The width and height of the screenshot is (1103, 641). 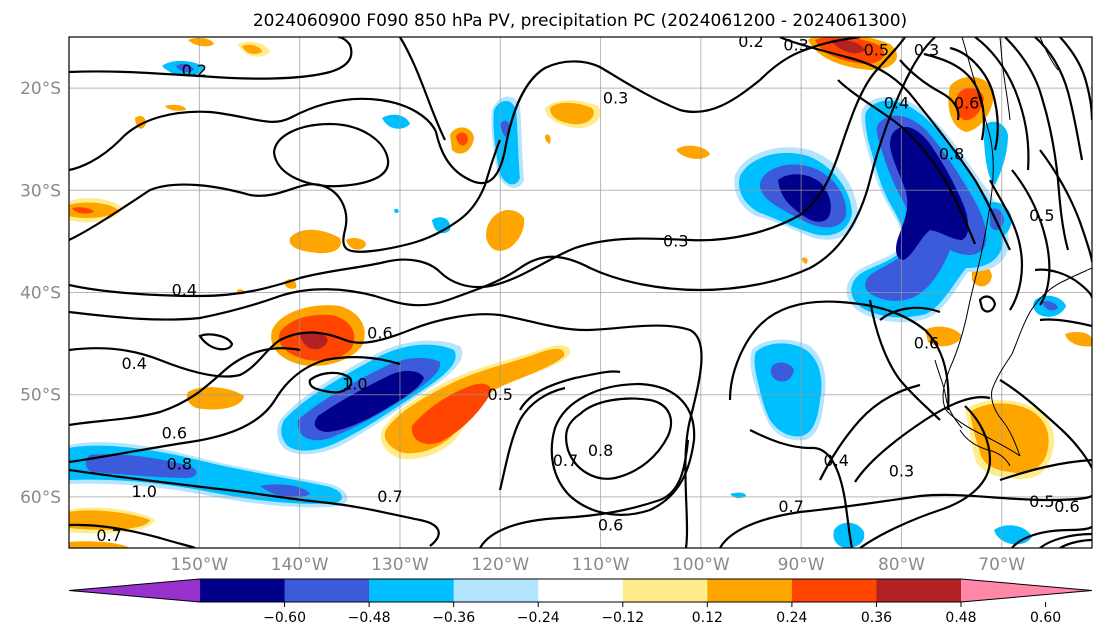 I want to click on lat-tick-label: 30°S, so click(x=40, y=191).